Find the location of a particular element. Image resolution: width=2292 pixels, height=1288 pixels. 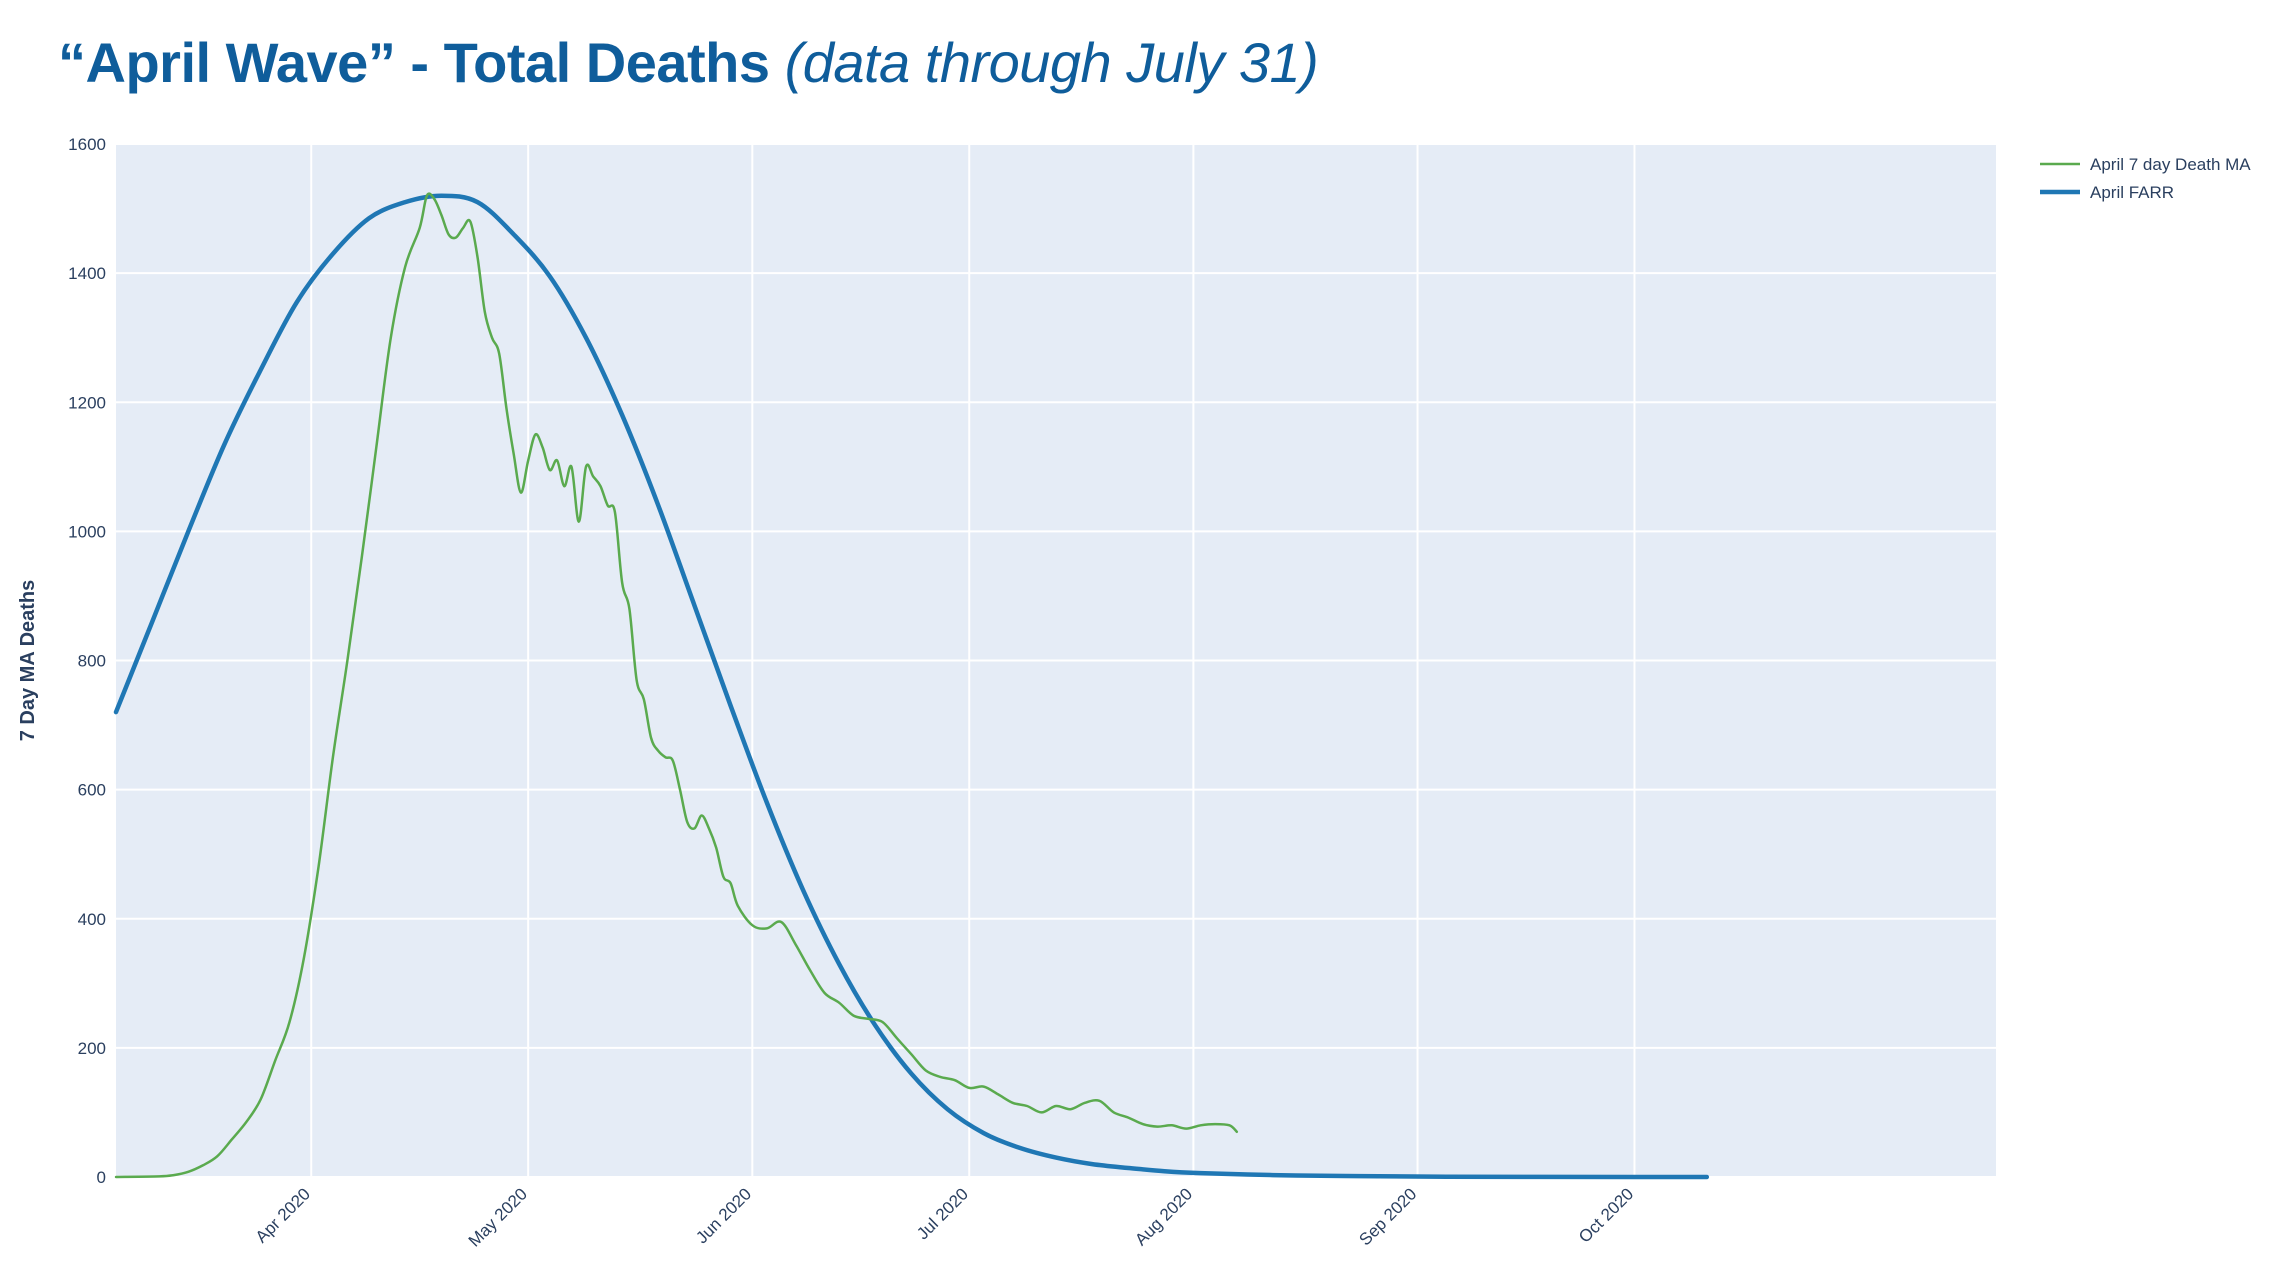

x-tick-label: Jun 2020 is located at coordinates (723, 1215).